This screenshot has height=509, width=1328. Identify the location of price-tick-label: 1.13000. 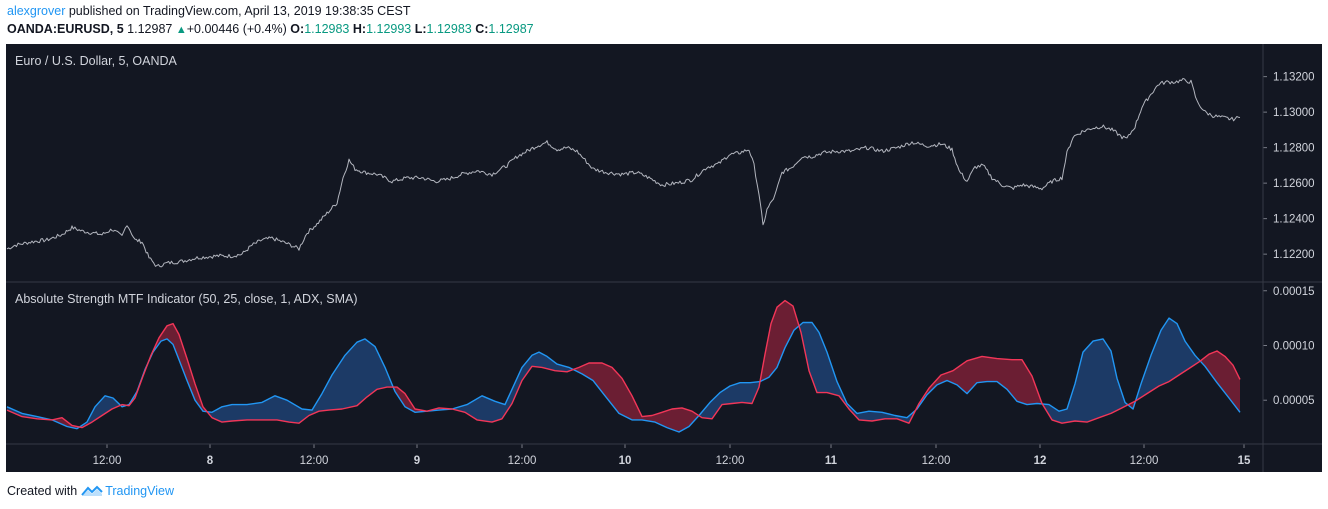
(1294, 113).